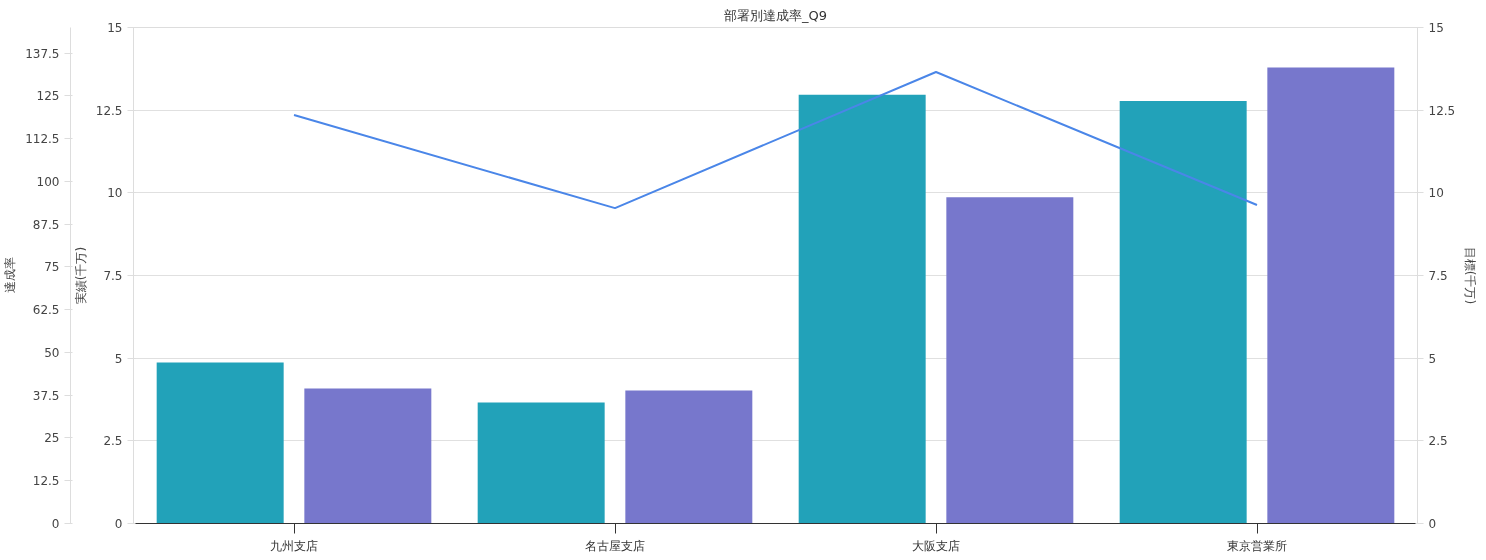 The image size is (1486, 560). What do you see at coordinates (1438, 276) in the screenshot?
I see `y2-tick-label: 7.5` at bounding box center [1438, 276].